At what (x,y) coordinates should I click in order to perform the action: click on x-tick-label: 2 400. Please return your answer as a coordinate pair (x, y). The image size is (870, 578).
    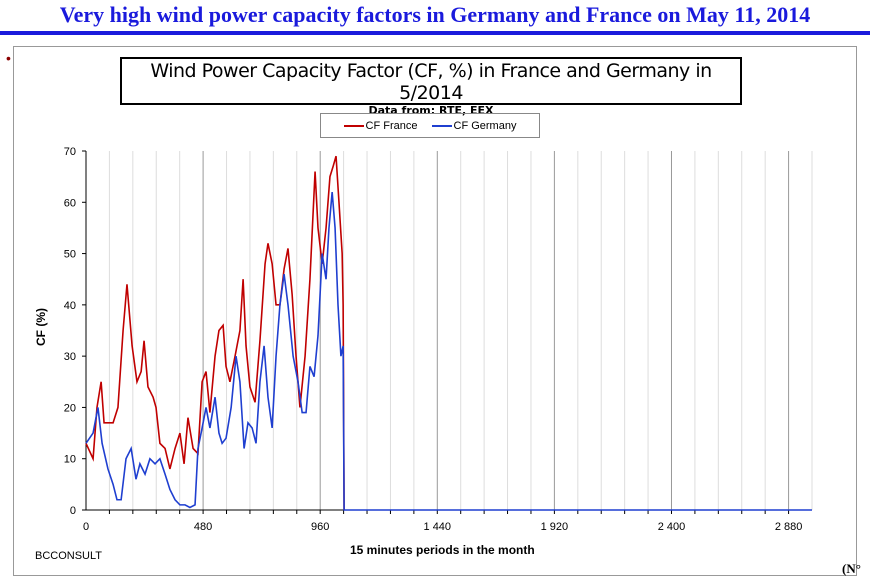
    Looking at the image, I should click on (672, 527).